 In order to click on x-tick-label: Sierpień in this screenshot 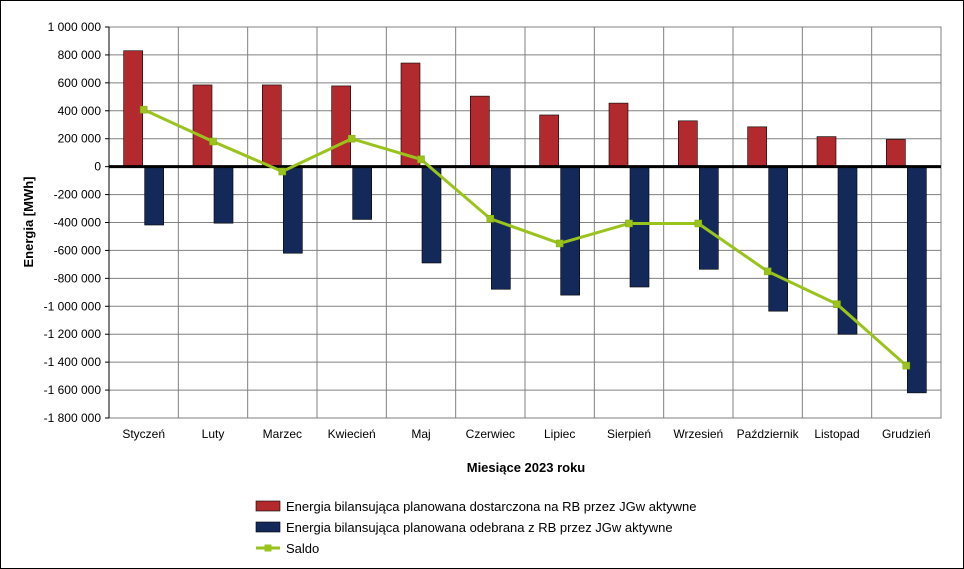, I will do `click(629, 434)`.